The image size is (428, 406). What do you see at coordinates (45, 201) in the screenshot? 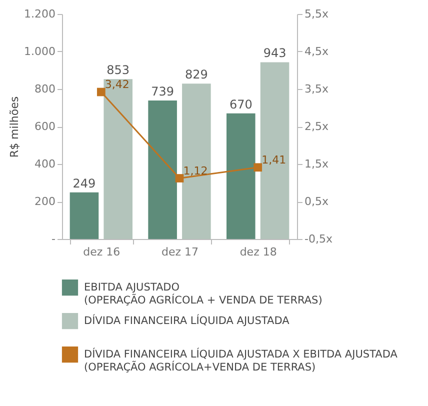
I see `y-tick-label: 200` at bounding box center [45, 201].